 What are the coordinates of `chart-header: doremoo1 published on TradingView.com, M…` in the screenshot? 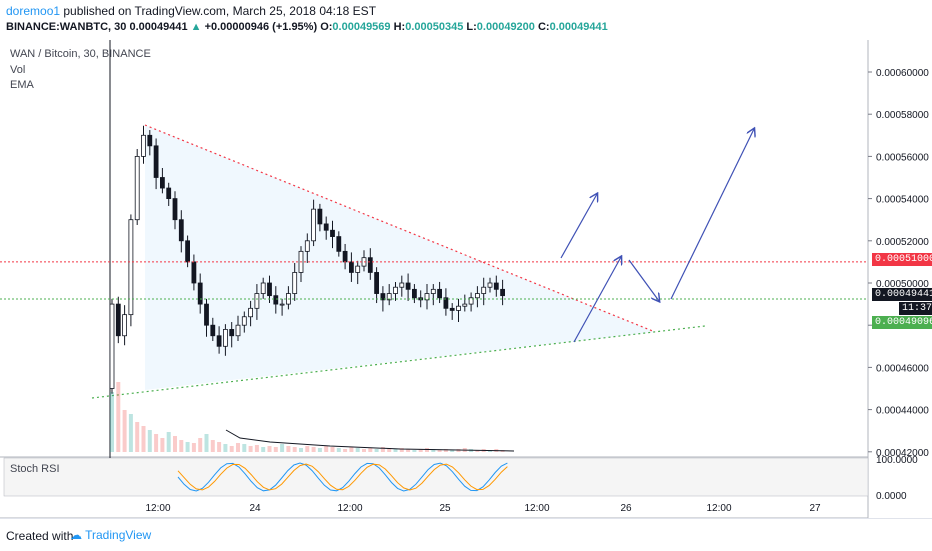 It's located at (466, 20).